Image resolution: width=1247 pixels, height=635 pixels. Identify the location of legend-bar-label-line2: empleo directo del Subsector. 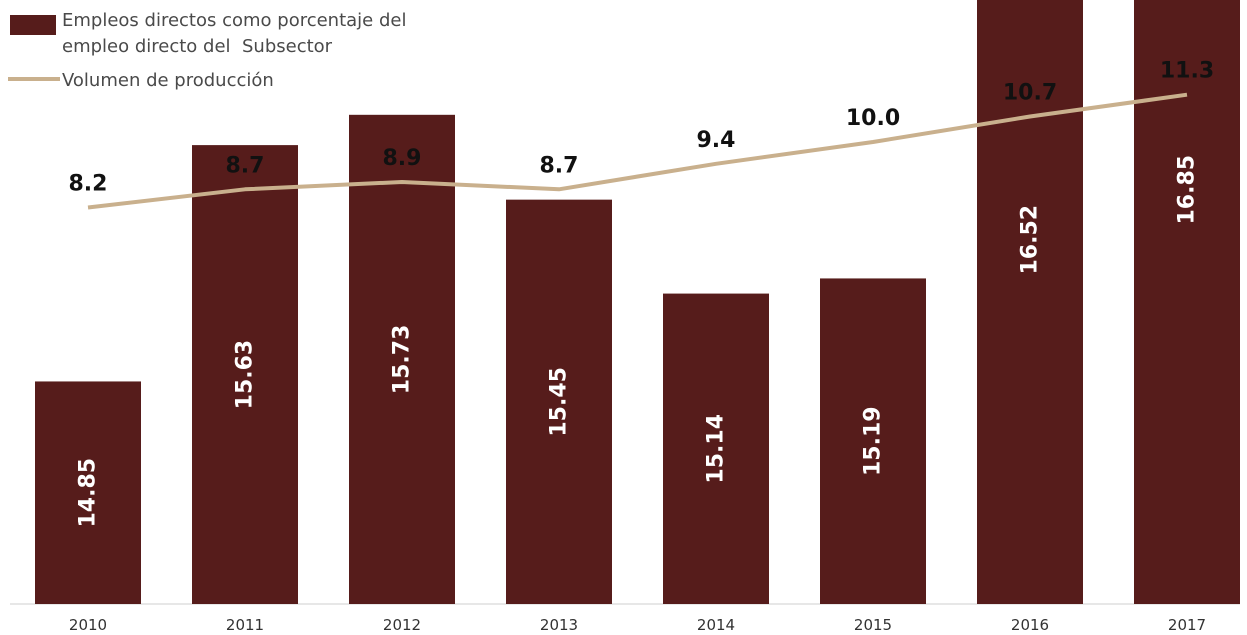
(197, 46).